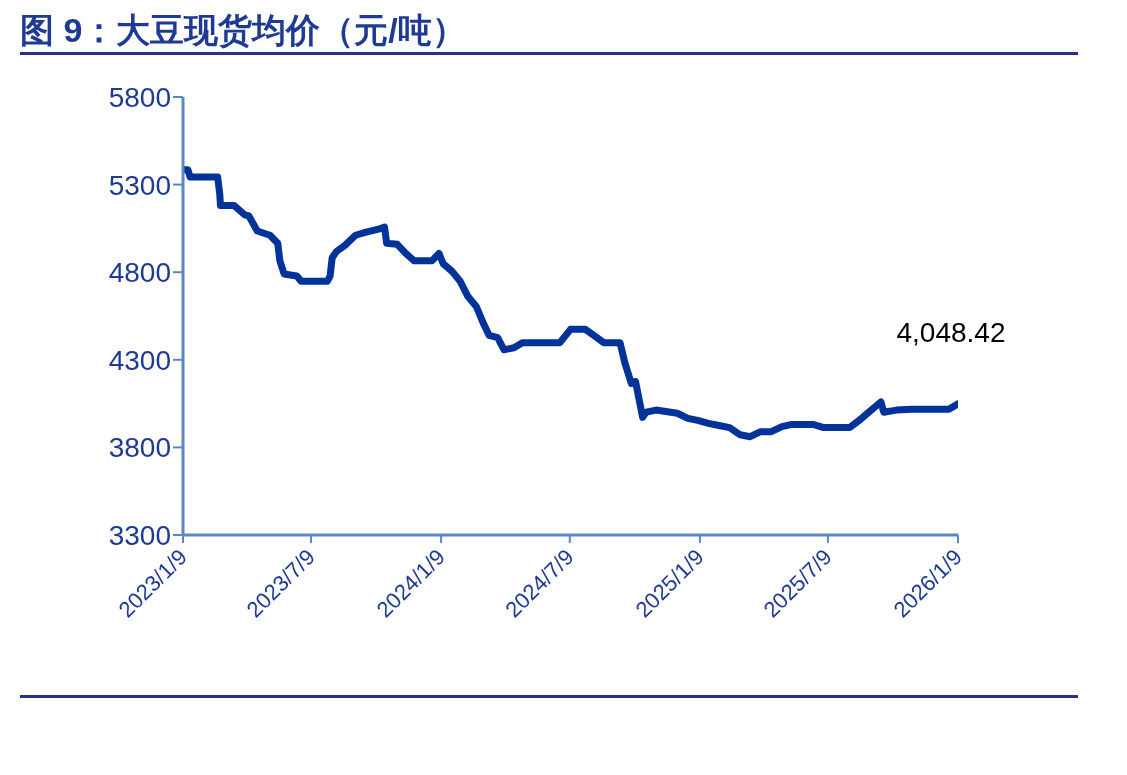  I want to click on y-tick-label: 5800, so click(139, 97).